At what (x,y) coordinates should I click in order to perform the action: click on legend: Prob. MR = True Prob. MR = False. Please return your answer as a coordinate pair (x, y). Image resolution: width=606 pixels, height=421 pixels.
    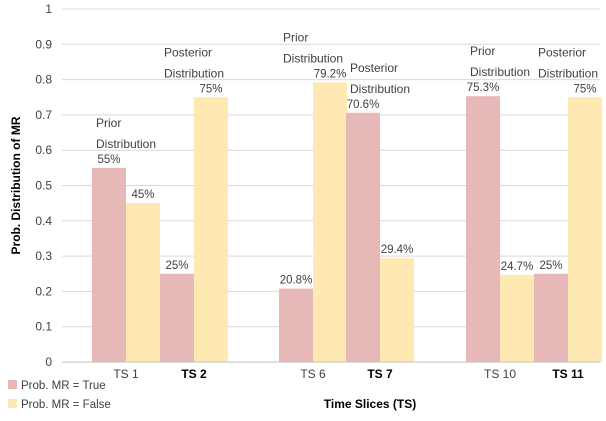
    Looking at the image, I should click on (59, 395).